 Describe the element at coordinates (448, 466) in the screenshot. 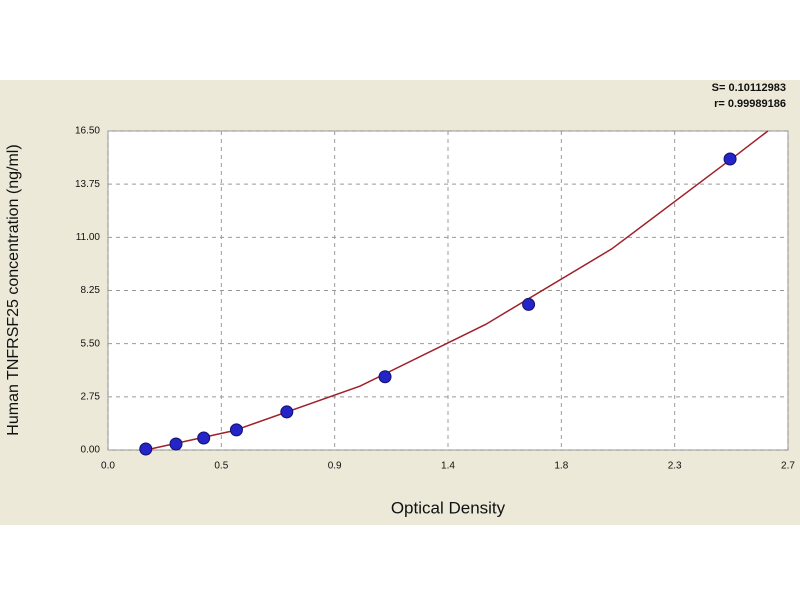

I see `x-tick-label: 1.4` at that location.